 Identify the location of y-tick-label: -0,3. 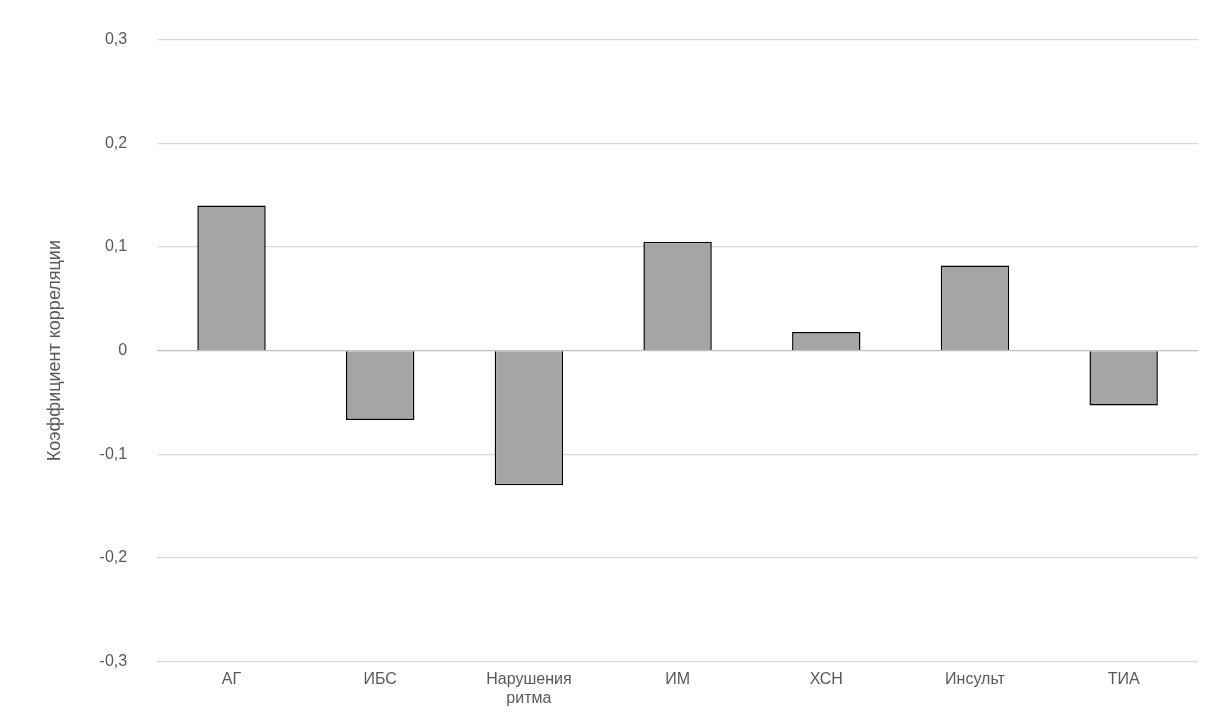
(113, 661).